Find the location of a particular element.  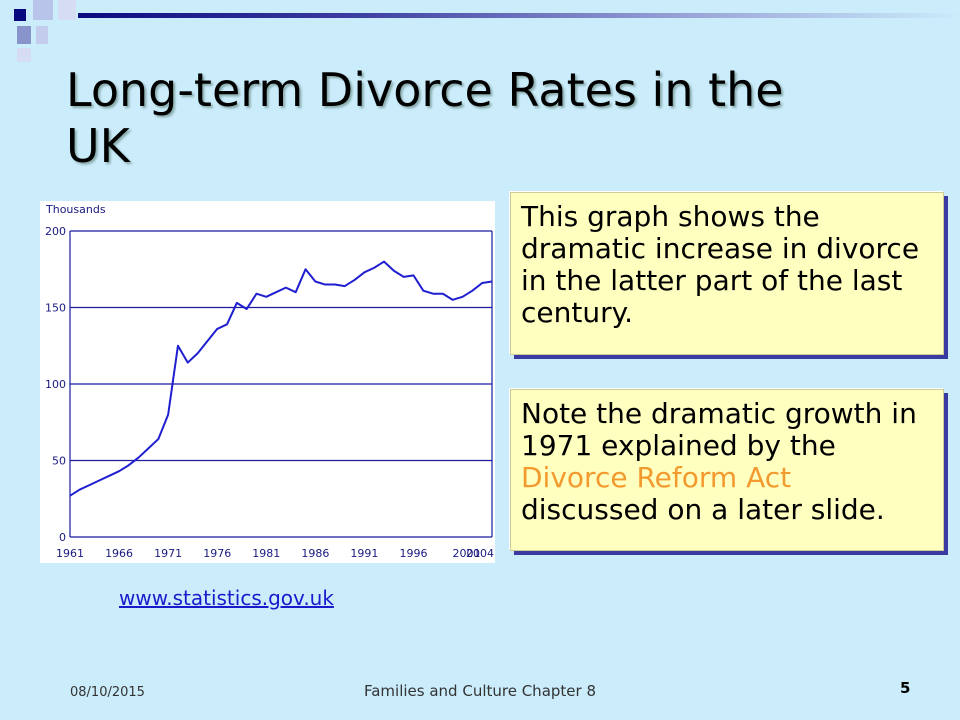

x-tick-label: 1961 is located at coordinates (70, 553).